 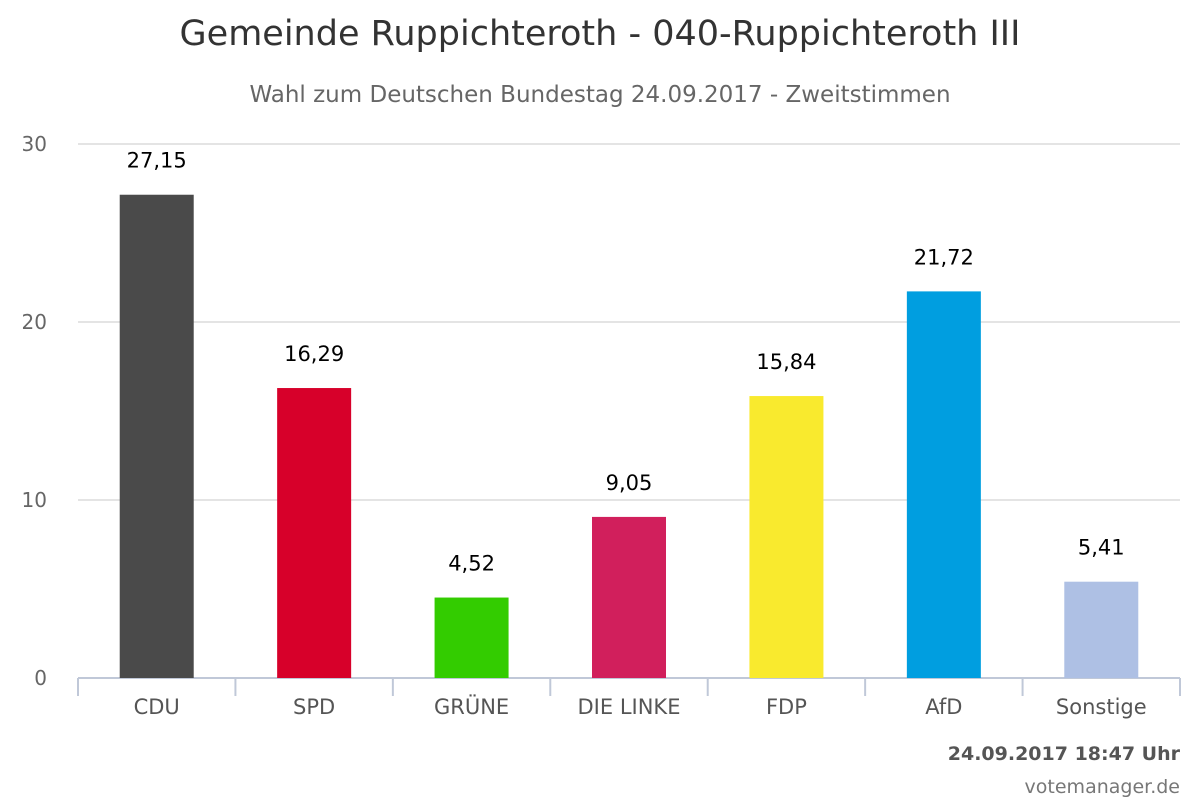 What do you see at coordinates (786, 707) in the screenshot?
I see `x-tick-label: FDP` at bounding box center [786, 707].